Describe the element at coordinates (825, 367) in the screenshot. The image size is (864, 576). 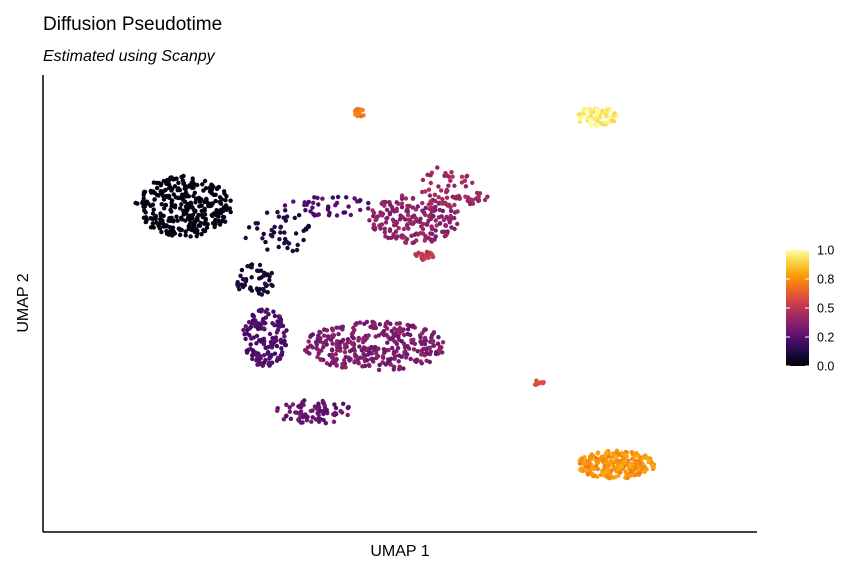
I see `colorbar-tick-label: 0.0` at that location.